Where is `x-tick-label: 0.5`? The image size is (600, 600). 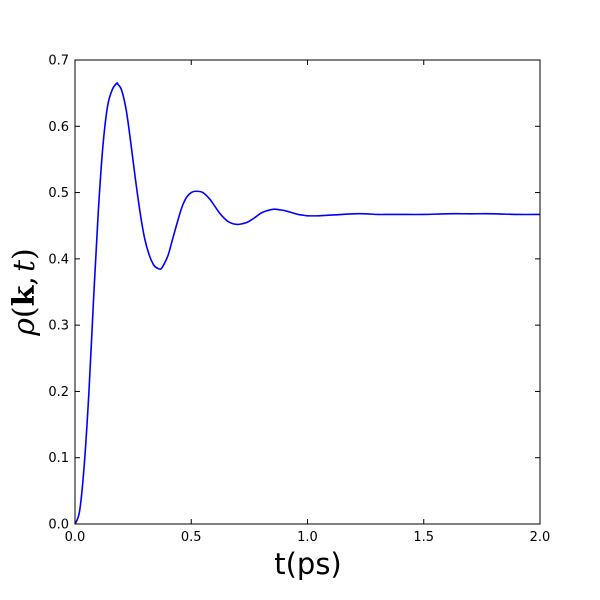 x-tick-label: 0.5 is located at coordinates (191, 537).